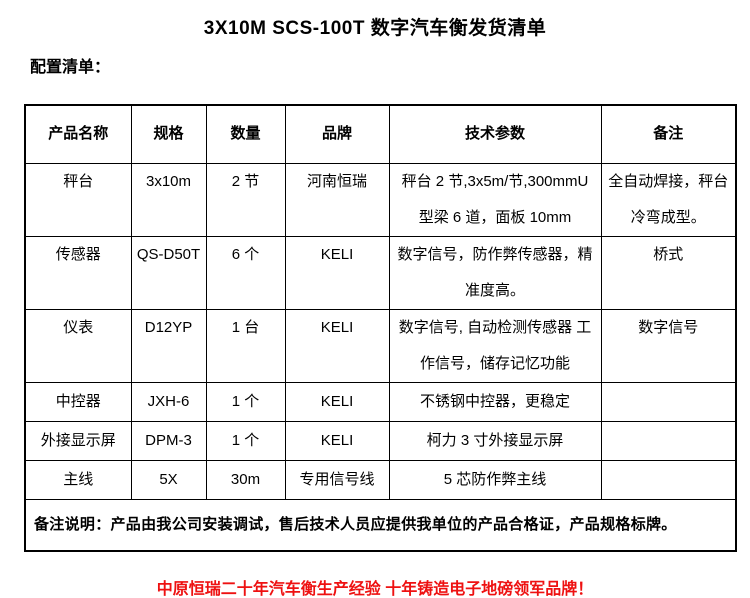  What do you see at coordinates (78, 345) in the screenshot?
I see `product-name-cell: 仪表` at bounding box center [78, 345].